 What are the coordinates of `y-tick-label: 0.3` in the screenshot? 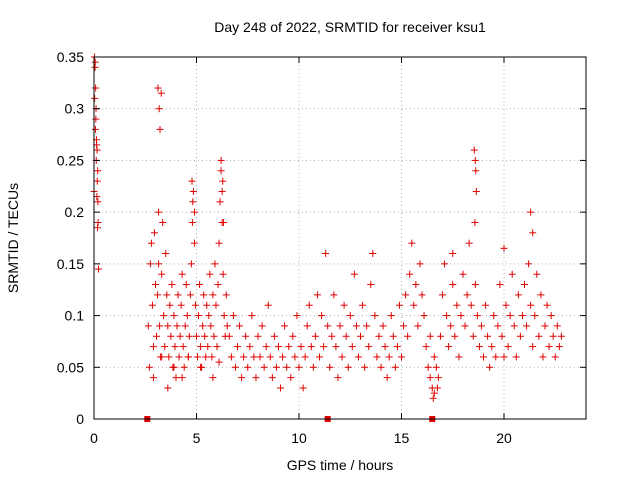 It's located at (75, 109).